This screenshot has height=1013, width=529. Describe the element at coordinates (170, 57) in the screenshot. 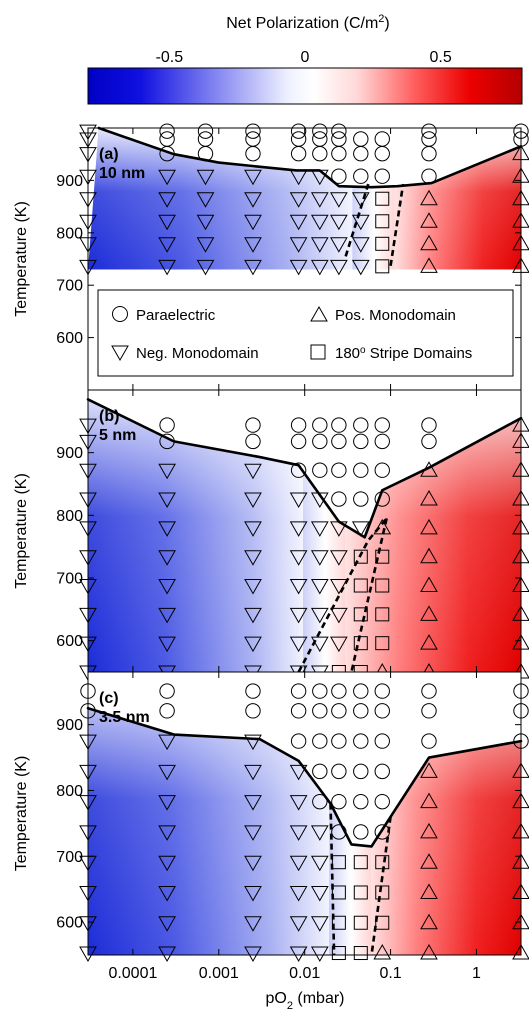

I see `colorbar-tick-label: -0.5` at that location.